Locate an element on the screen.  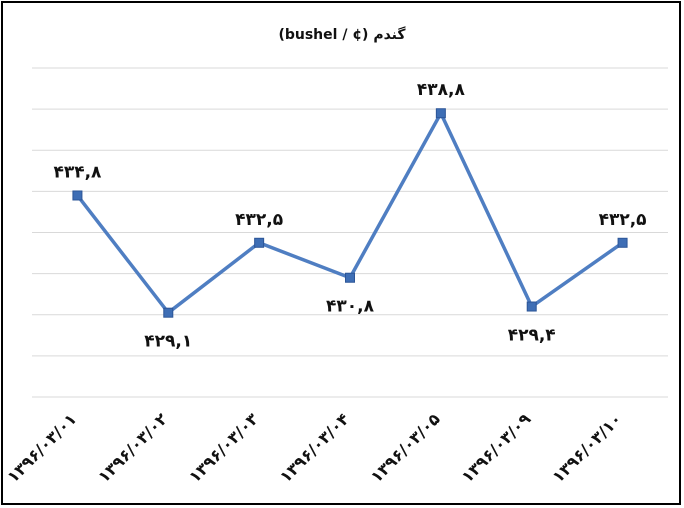
x-tick-label: ۱۳۹۶/۰۳/۰۱ is located at coordinates (41, 447).